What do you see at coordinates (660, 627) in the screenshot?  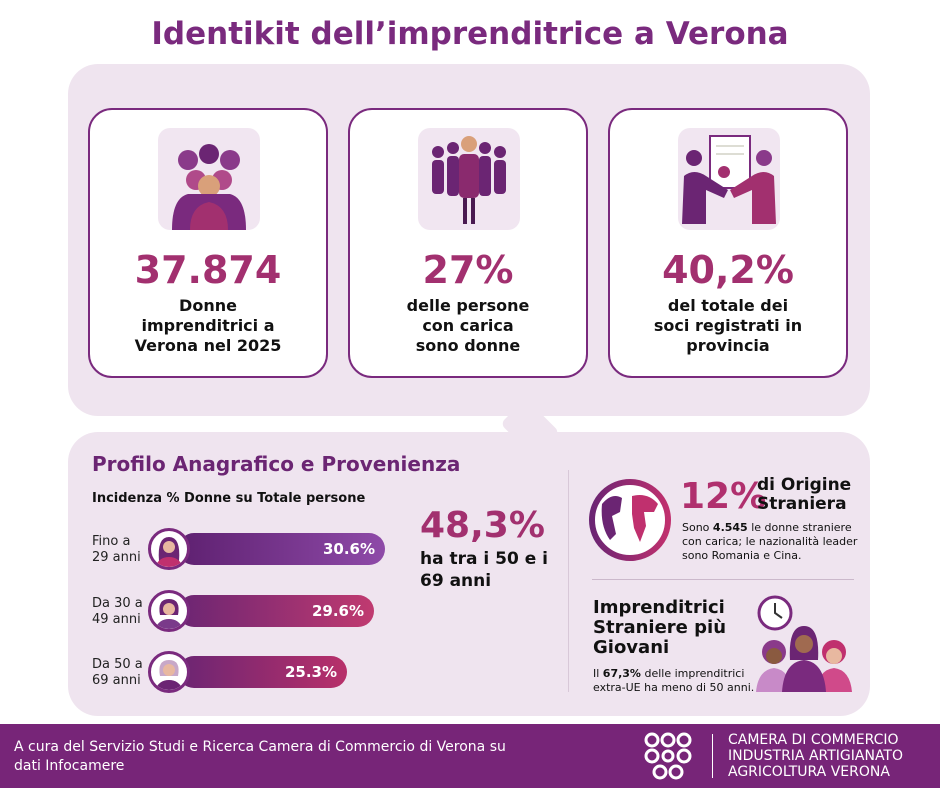 I see `young-title: Imprenditrici Straniere più Giovani` at bounding box center [660, 627].